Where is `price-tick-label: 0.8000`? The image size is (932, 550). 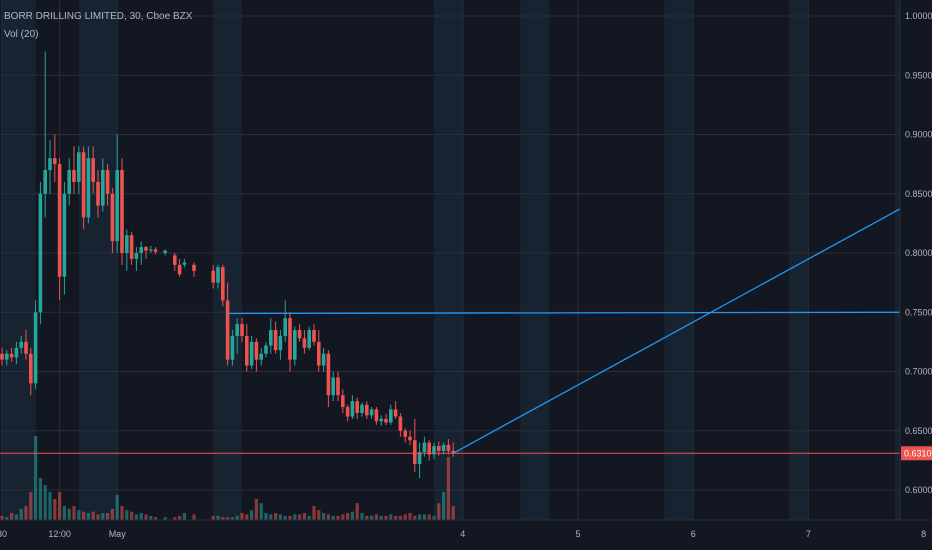
price-tick-label: 0.8000 is located at coordinates (918, 253).